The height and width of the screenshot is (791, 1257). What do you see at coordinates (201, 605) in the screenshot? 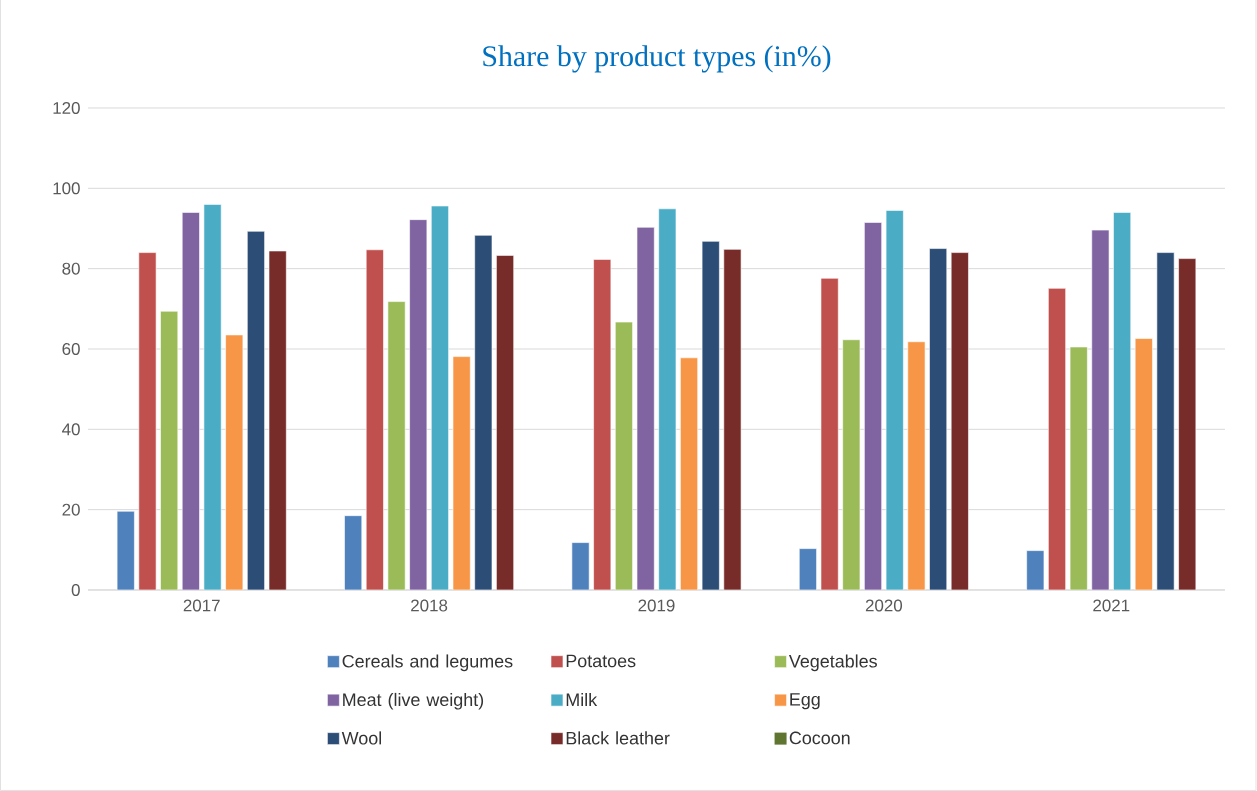
I see `x-tick-label: 2017` at bounding box center [201, 605].